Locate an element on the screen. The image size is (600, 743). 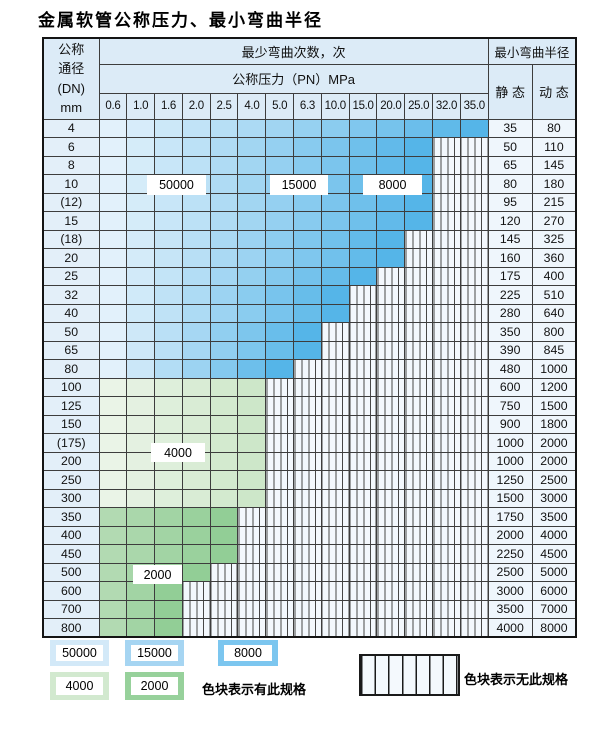
dynamic-radius: 1000 is located at coordinates (554, 369).